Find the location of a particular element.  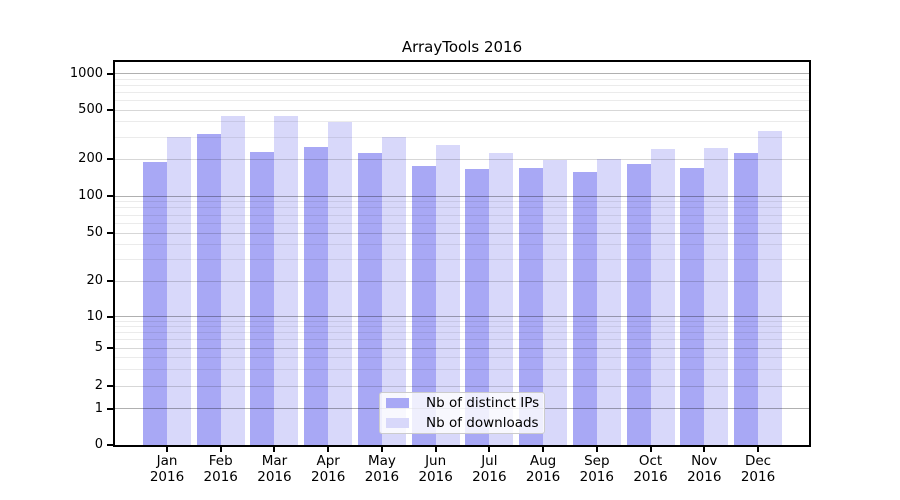

legend-swatch-downloads is located at coordinates (397, 423).